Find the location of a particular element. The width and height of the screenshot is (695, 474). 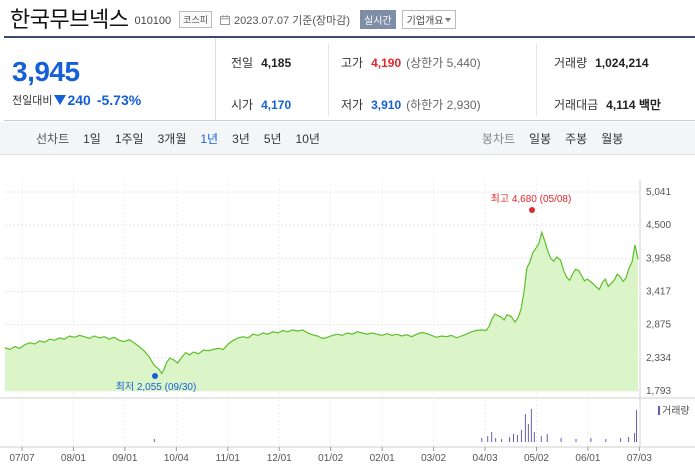

period-3m: 3개월 is located at coordinates (172, 138).